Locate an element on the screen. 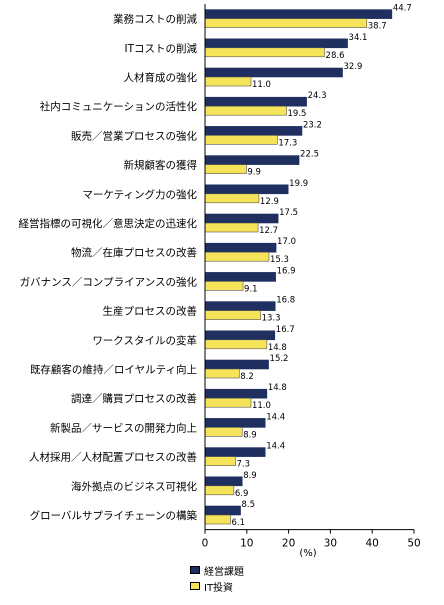 This screenshot has height=605, width=444. data-label: 15.2 is located at coordinates (279, 359).